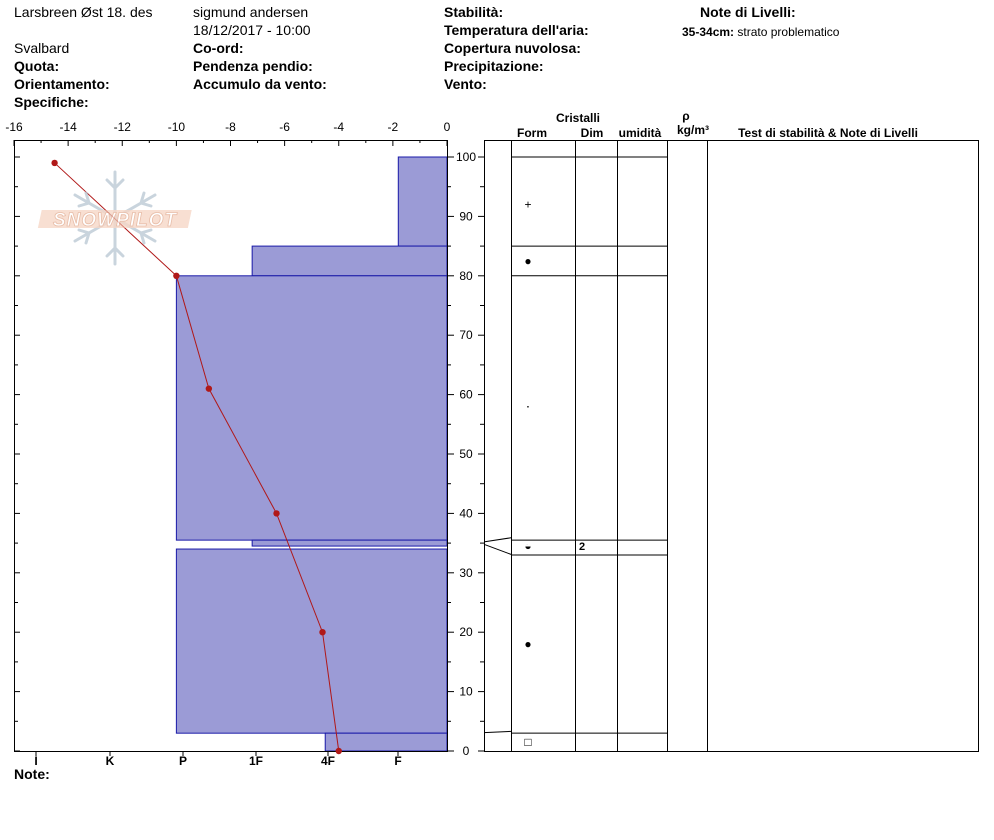 This screenshot has width=994, height=840. I want to click on temp-tick-label: -6, so click(284, 127).